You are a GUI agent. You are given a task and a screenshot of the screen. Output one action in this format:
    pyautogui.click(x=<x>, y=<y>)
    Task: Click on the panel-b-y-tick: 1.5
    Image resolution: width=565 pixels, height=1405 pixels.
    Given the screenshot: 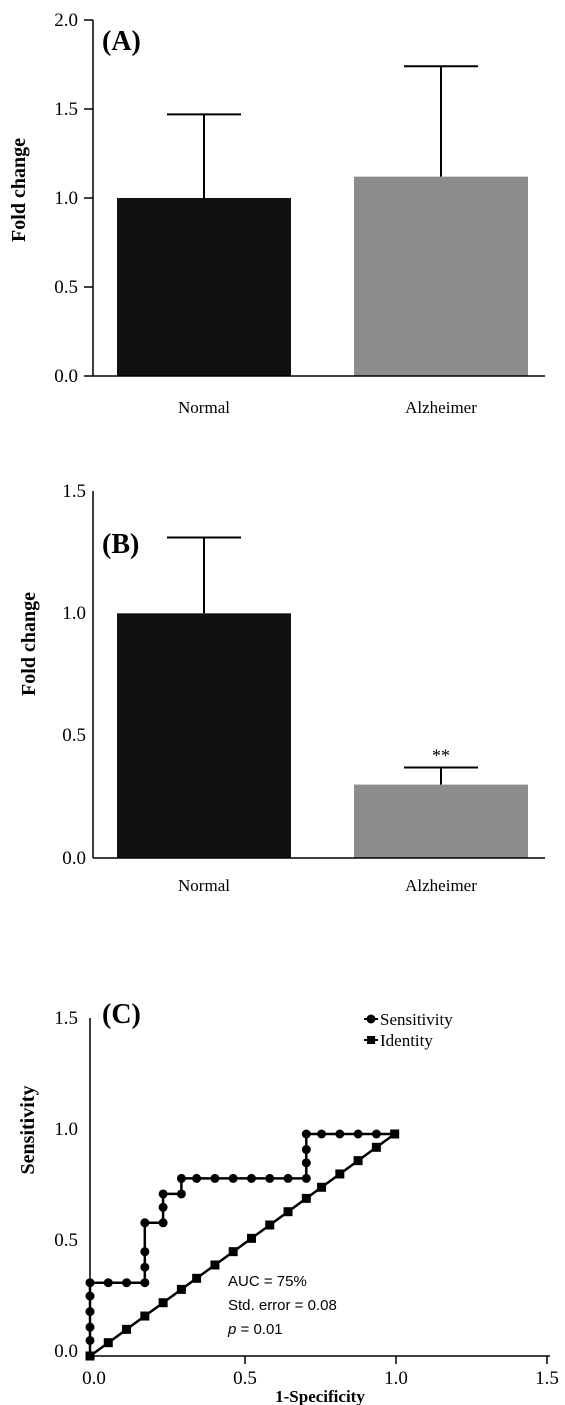 What is the action you would take?
    pyautogui.click(x=74, y=491)
    